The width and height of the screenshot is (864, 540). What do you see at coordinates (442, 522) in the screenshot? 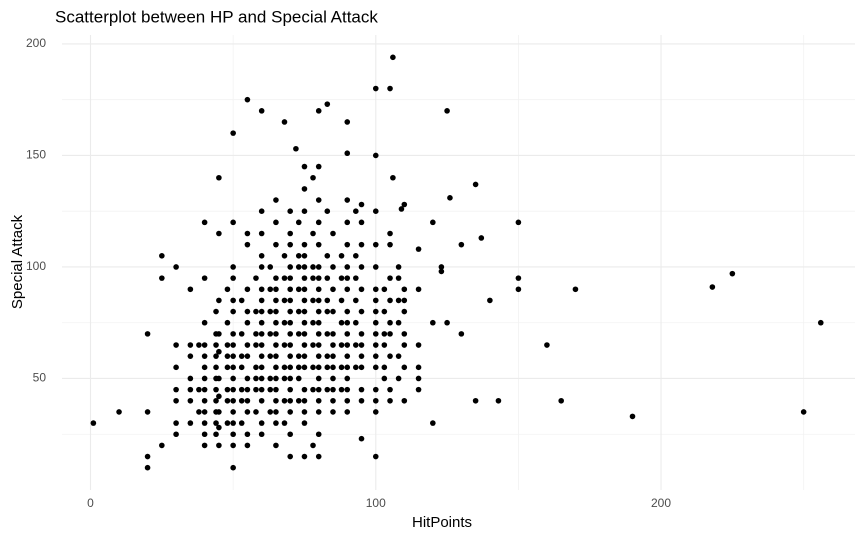
I see `x-axis-title: HitPoints` at bounding box center [442, 522].